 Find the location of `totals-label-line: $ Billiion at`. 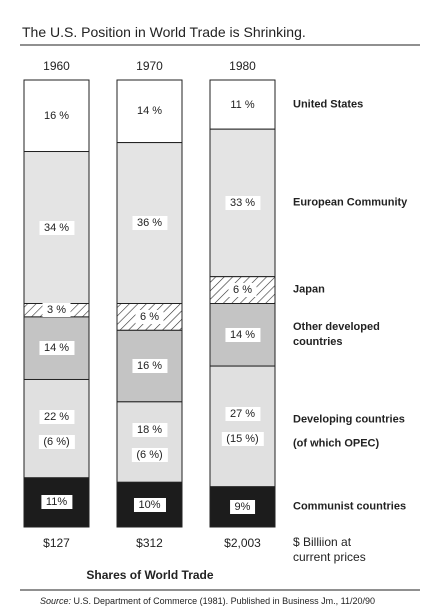

totals-label-line: $ Billiion at is located at coordinates (322, 542).